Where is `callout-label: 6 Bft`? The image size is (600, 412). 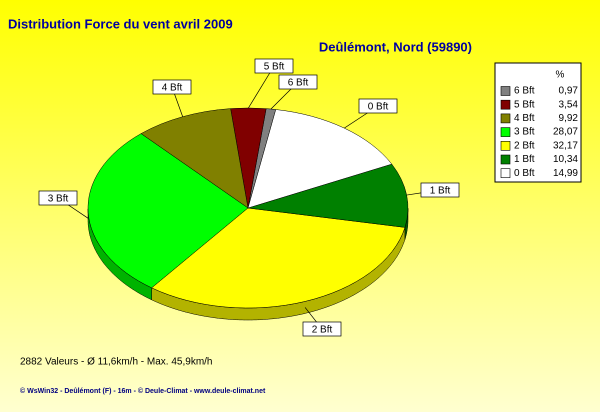
callout-label: 6 Bft is located at coordinates (298, 83).